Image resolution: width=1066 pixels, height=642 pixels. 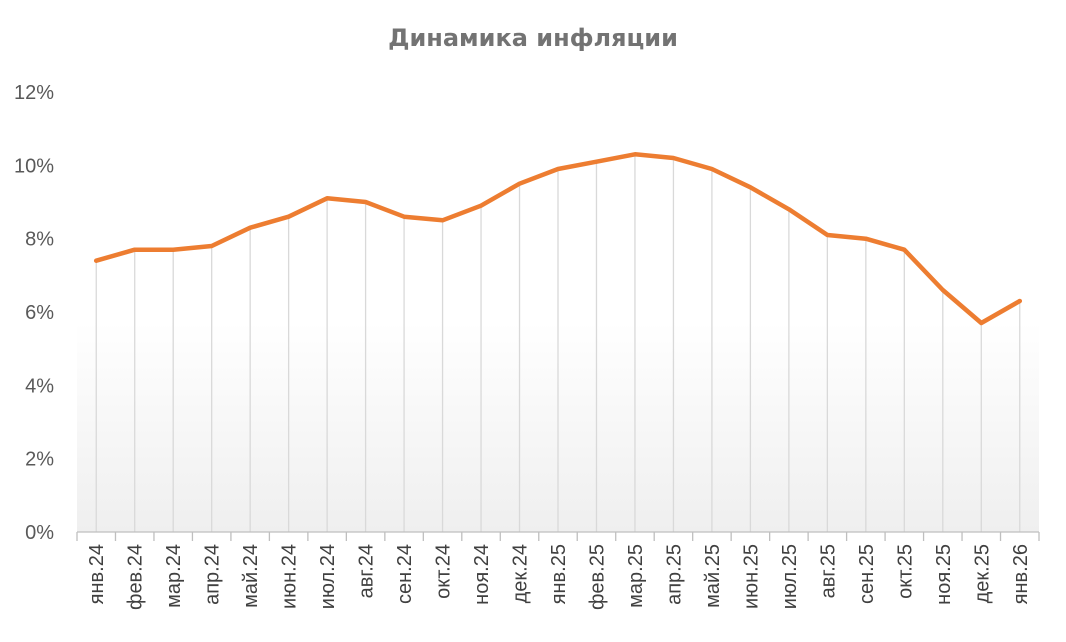 I want to click on x-tick-label: апр.24, so click(x=213, y=574).